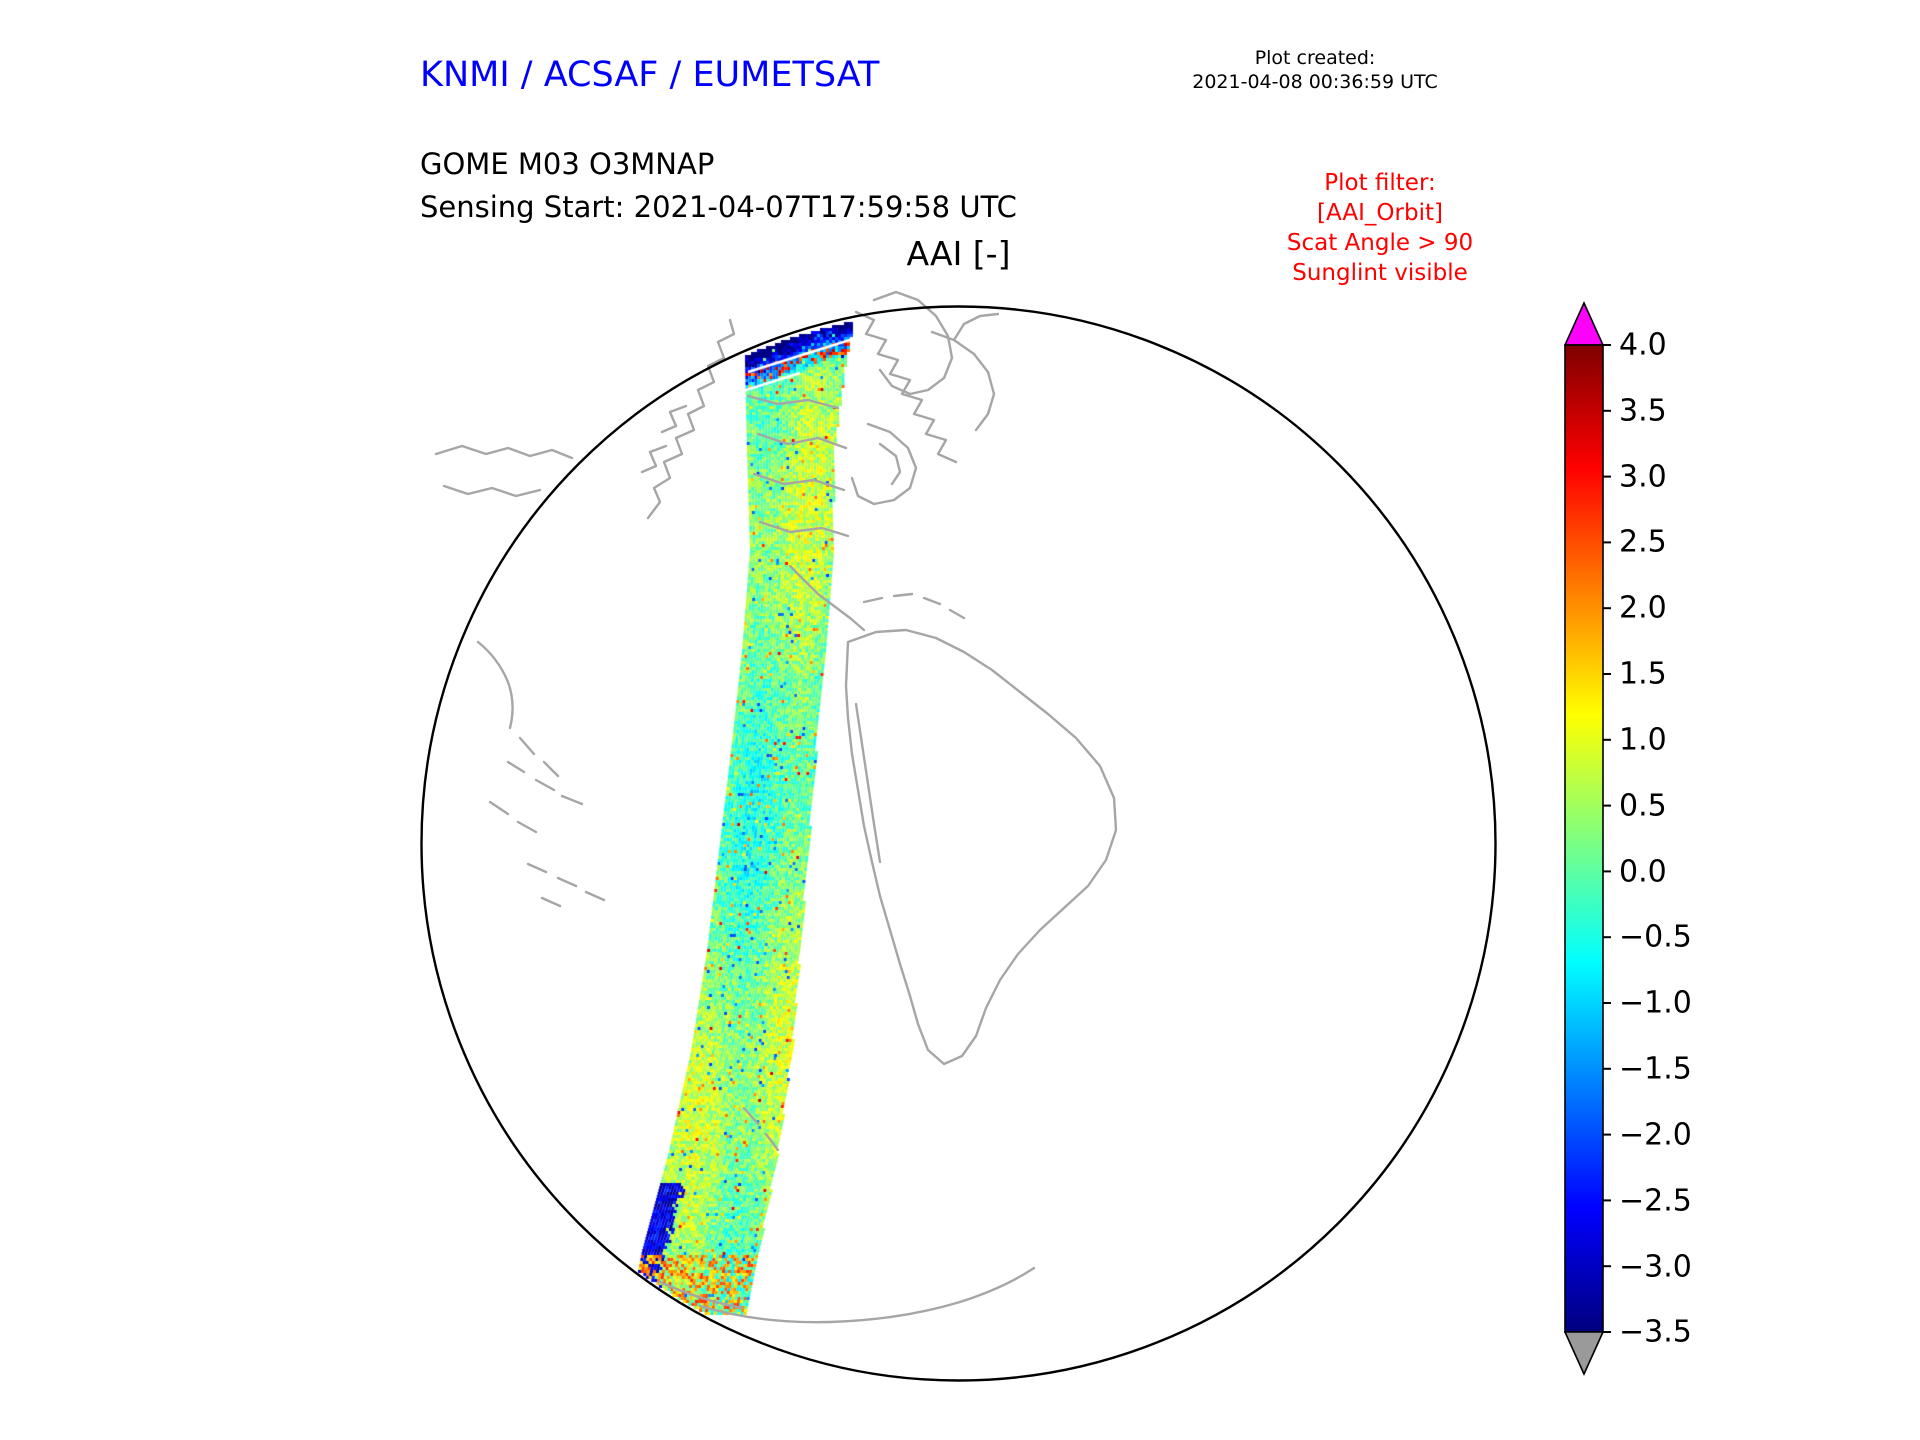  I want to click on colorbar-tick-label: −1.0, so click(1655, 1003).